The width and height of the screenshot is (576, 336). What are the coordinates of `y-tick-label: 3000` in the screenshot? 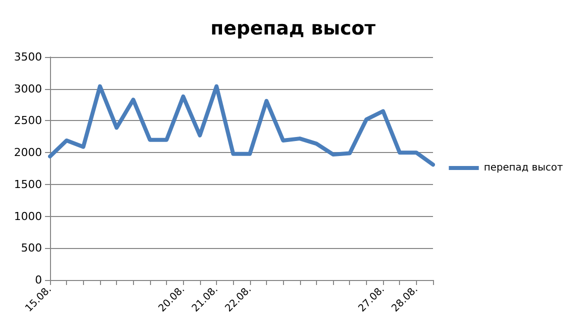 It's located at (28, 89).